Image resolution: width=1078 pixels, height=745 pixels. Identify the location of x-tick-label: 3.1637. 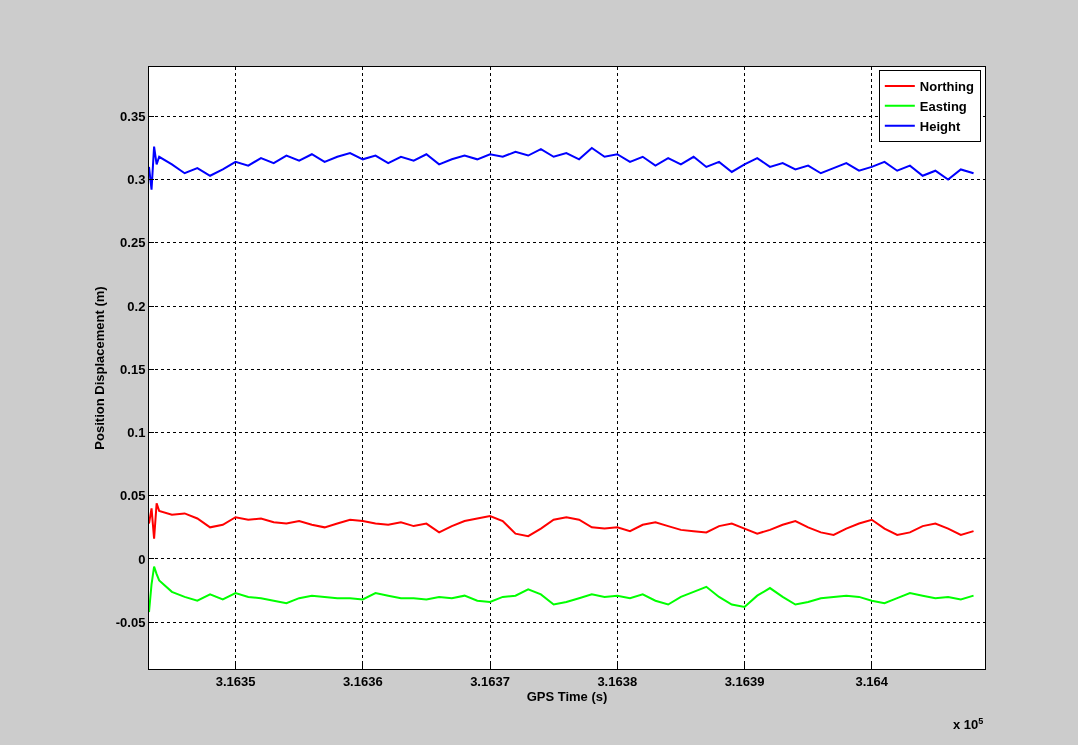
(490, 681).